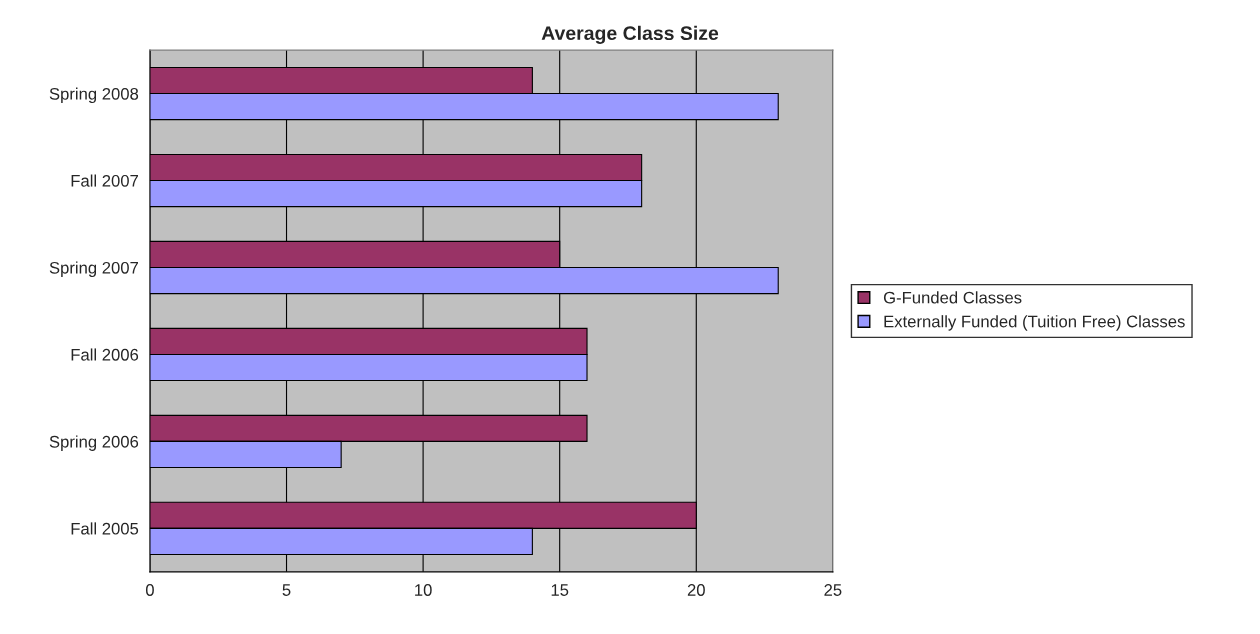 This screenshot has width=1260, height=634. I want to click on x-tick-label: 25, so click(833, 590).